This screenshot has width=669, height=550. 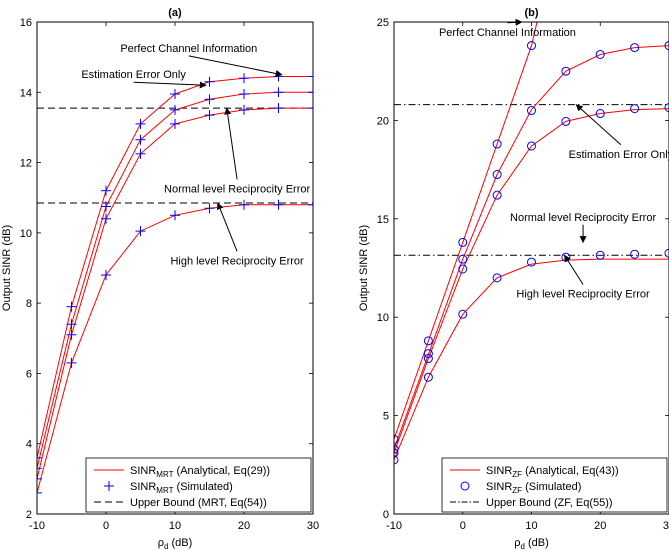 I want to click on y-tick-label: 5, so click(x=386, y=417).